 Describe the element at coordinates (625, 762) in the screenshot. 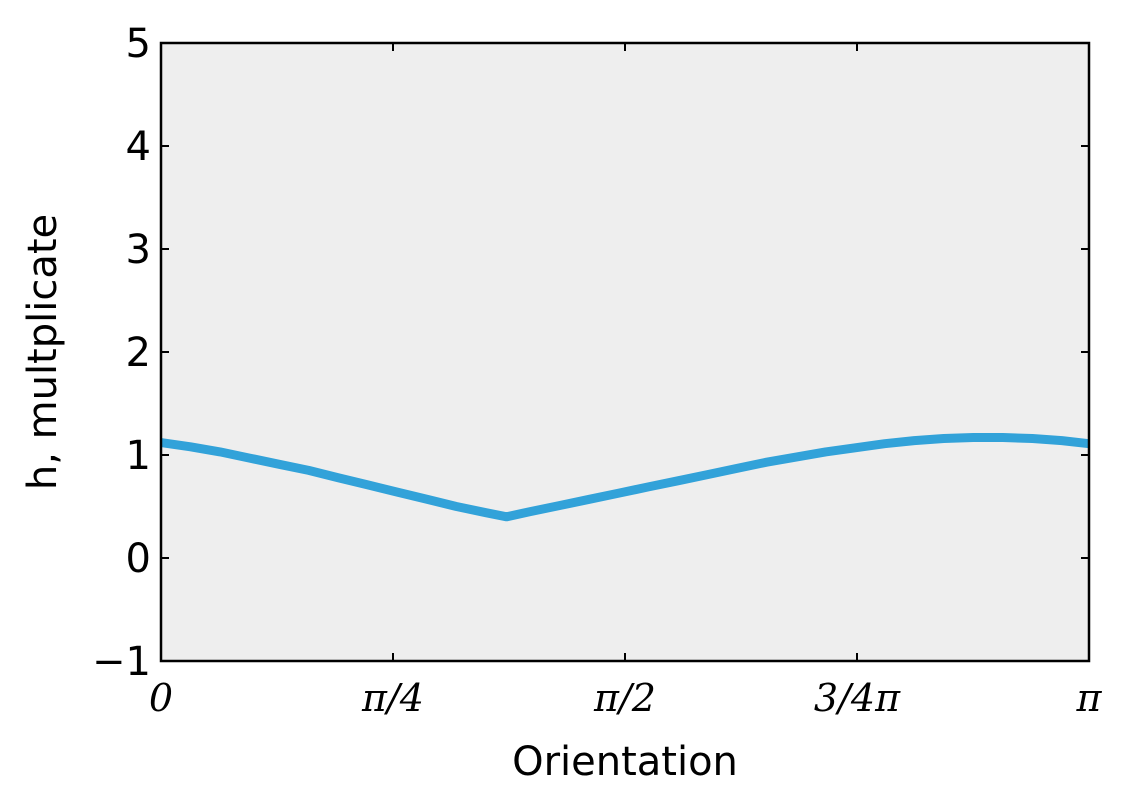

I see `x-axis-label: Orientation` at that location.